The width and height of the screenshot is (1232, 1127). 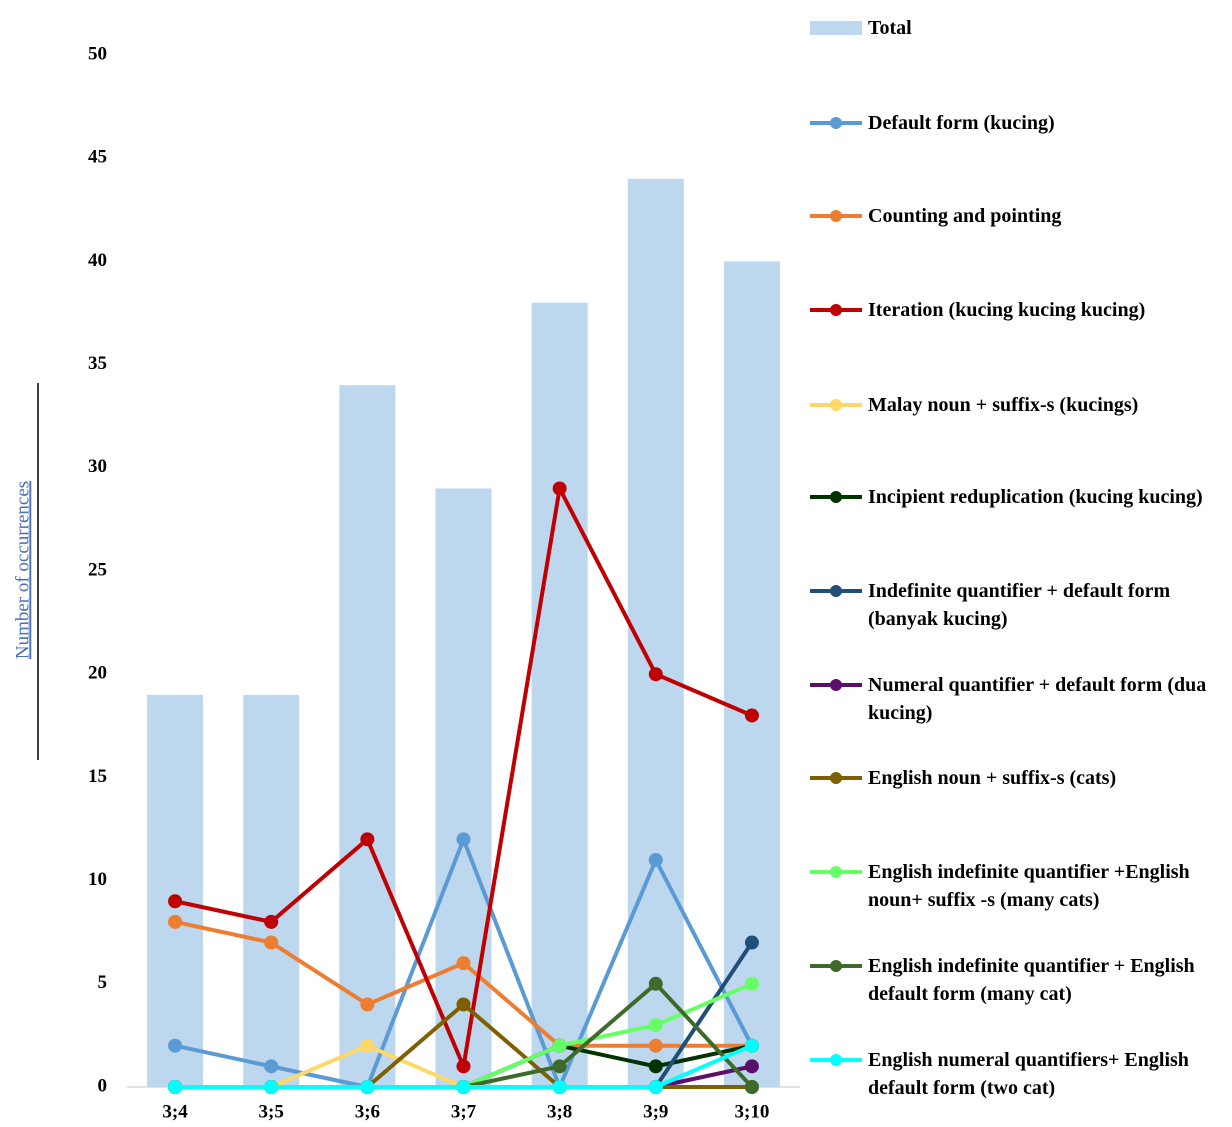 What do you see at coordinates (103, 1085) in the screenshot?
I see `y-tick-label: 0` at bounding box center [103, 1085].